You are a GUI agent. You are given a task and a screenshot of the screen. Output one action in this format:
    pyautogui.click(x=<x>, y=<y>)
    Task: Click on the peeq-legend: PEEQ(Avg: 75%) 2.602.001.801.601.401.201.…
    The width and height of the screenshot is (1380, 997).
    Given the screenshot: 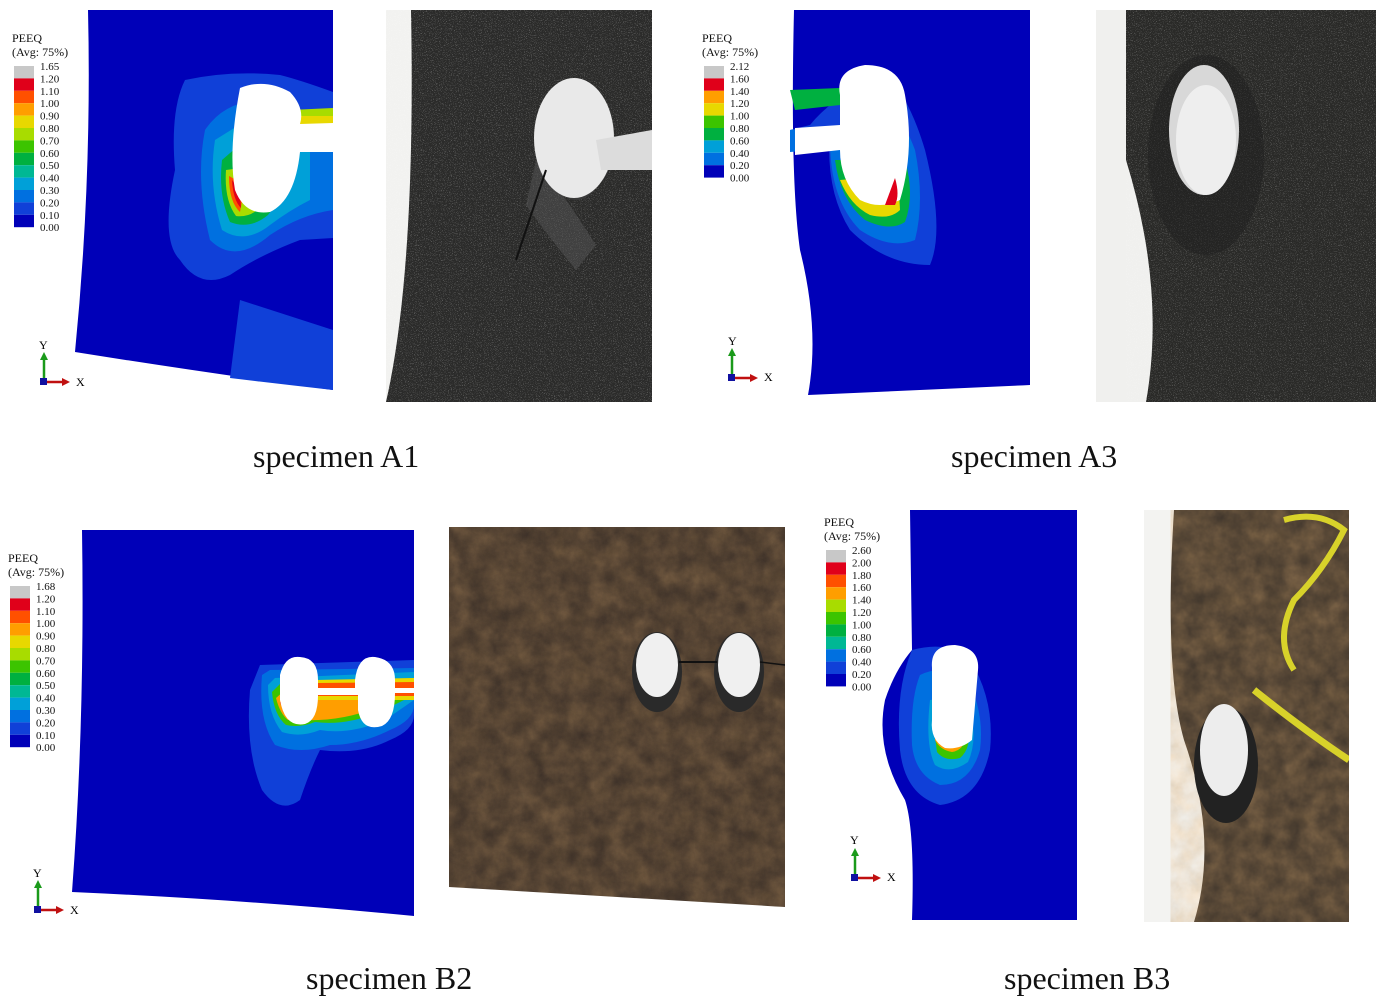 What is the action you would take?
    pyautogui.click(x=852, y=604)
    